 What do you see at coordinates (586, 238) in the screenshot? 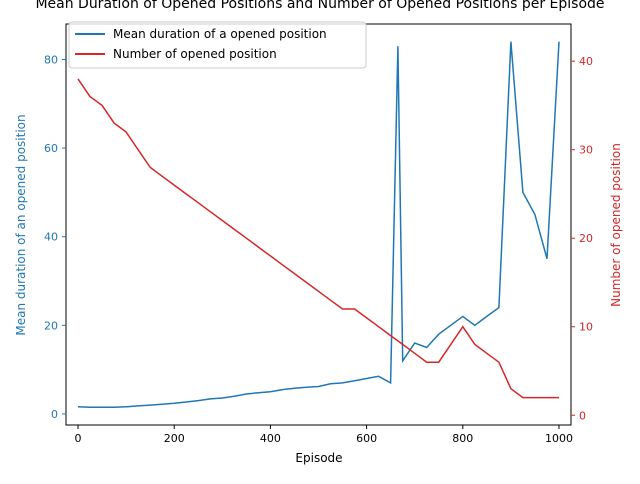
I see `y-right-tick-label: 20` at bounding box center [586, 238].